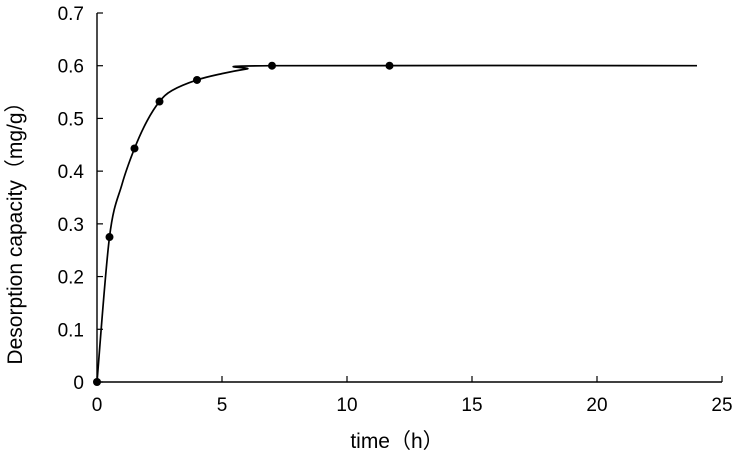 This screenshot has height=465, width=738. I want to click on x-tick-label: 20, so click(596, 405).